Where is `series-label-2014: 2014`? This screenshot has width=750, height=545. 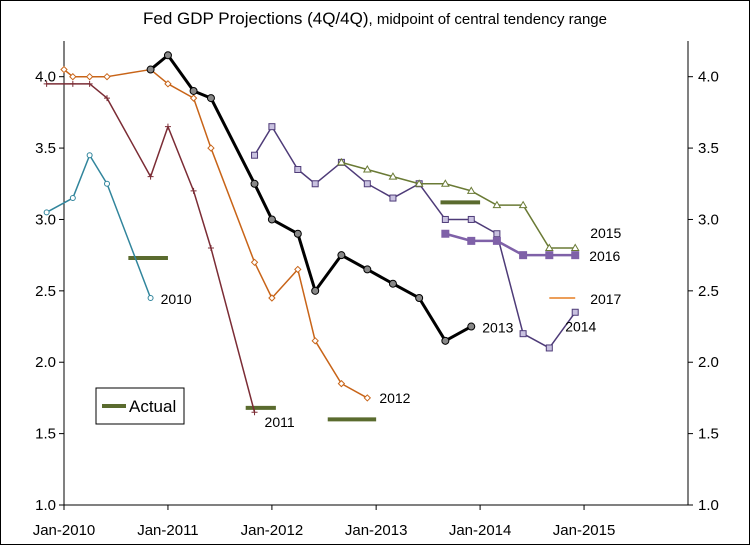 series-label-2014: 2014 is located at coordinates (580, 326).